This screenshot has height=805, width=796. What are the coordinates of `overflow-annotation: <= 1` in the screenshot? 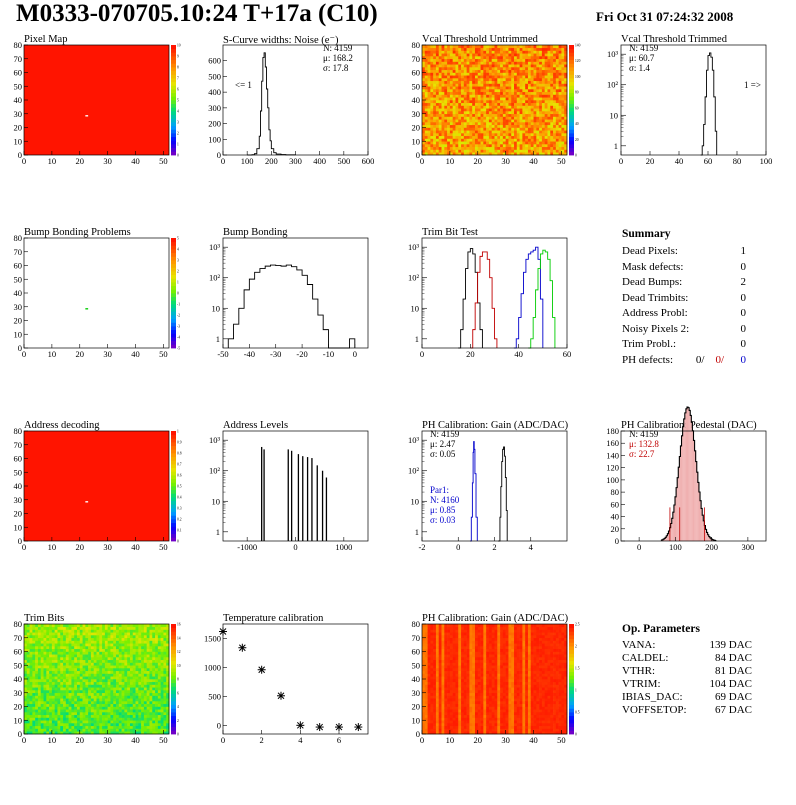 It's located at (243, 85).